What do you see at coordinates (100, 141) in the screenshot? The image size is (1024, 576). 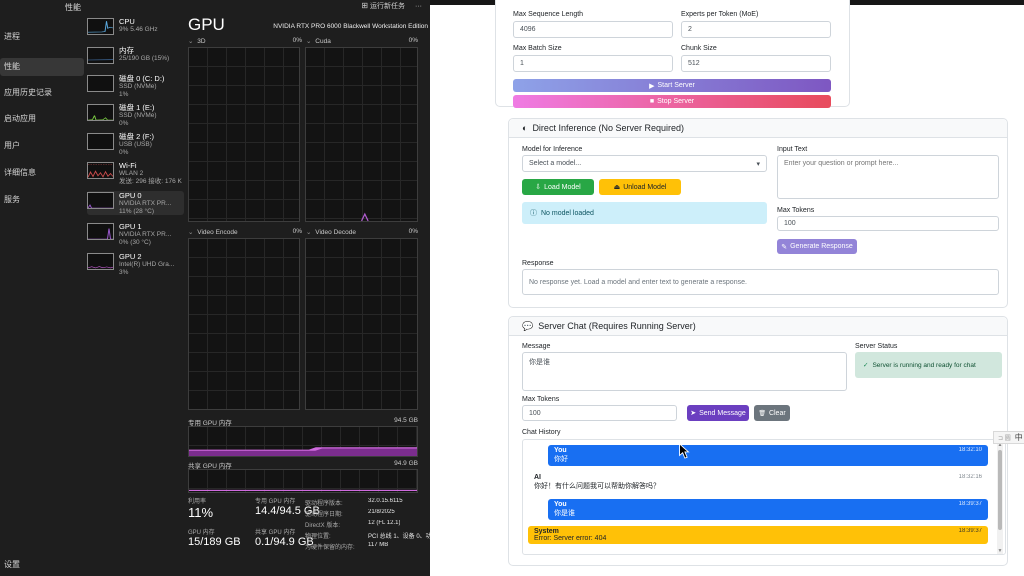 I see `disk2-sparkline` at bounding box center [100, 141].